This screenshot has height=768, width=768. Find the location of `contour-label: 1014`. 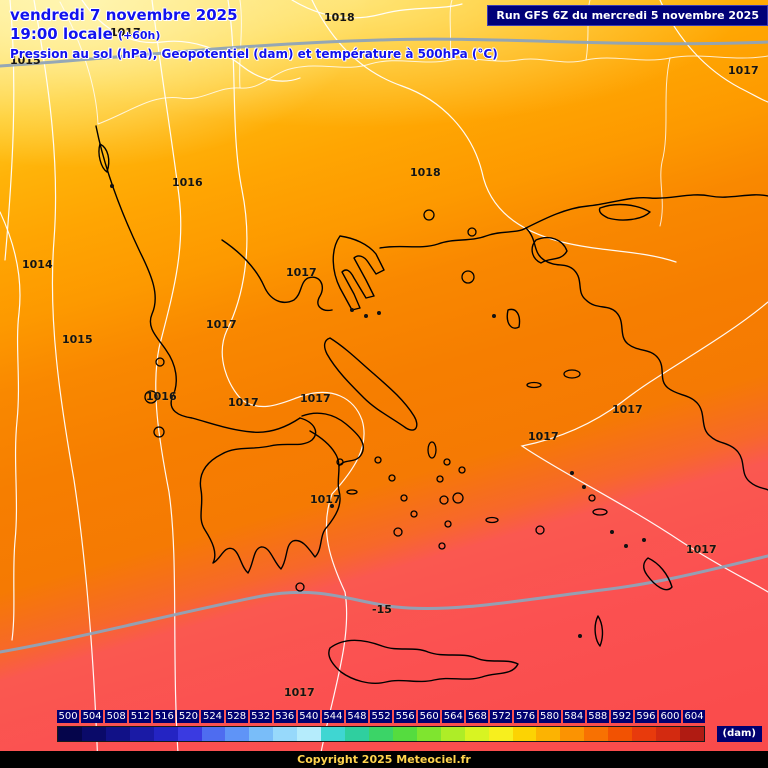

contour-label: 1014 is located at coordinates (37, 264).